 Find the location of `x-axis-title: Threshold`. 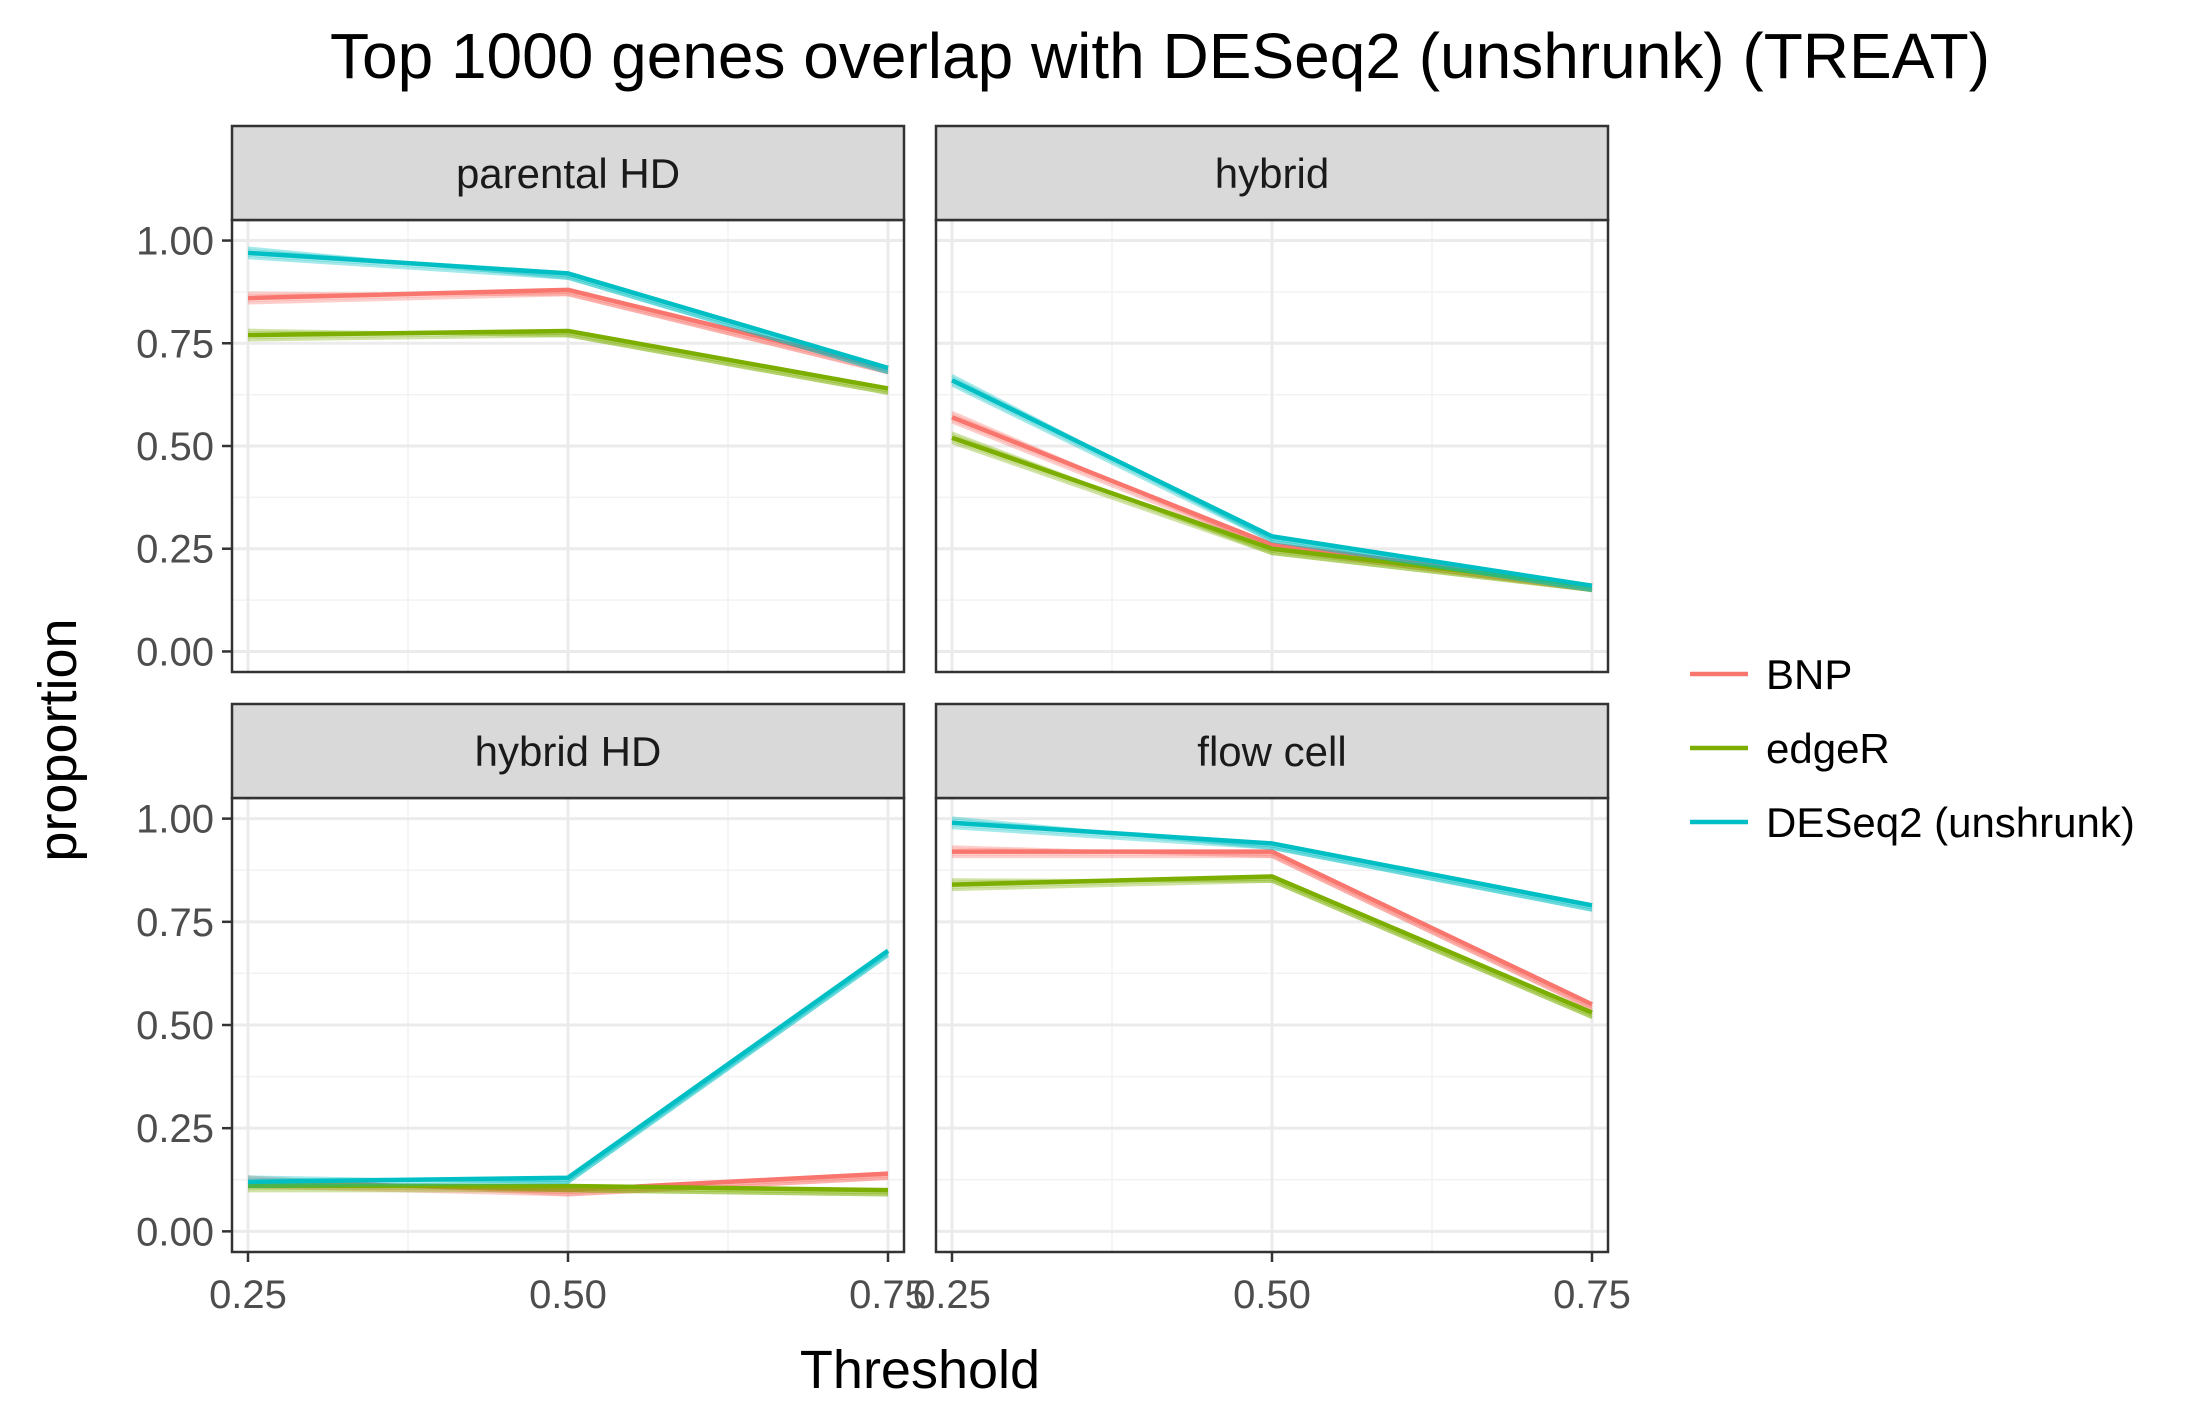

x-axis-title: Threshold is located at coordinates (920, 1370).